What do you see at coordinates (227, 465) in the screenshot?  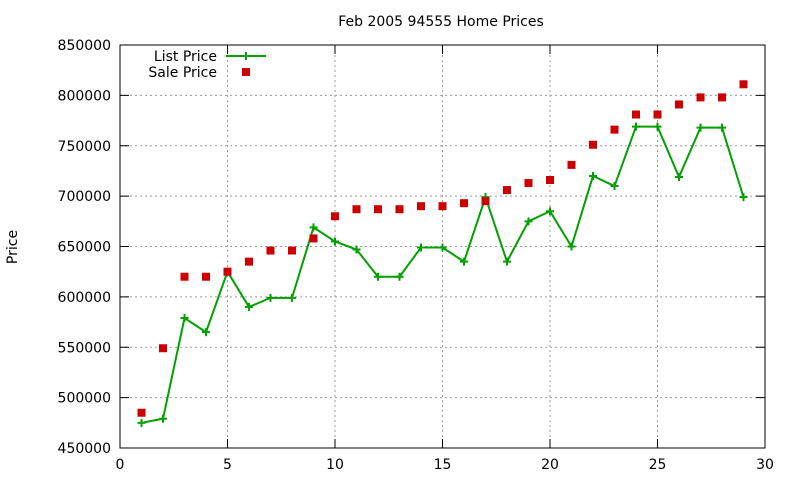 I see `x-tick-label: 5` at bounding box center [227, 465].